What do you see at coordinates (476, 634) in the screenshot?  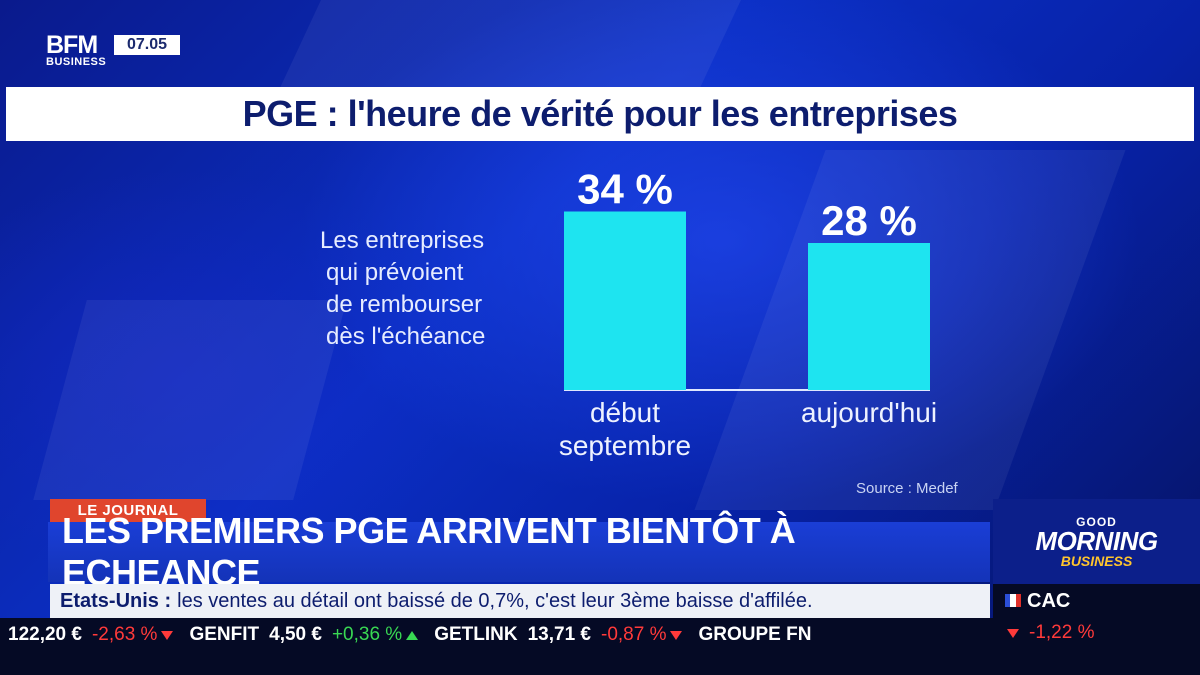 I see `stock-name: GETLINK` at bounding box center [476, 634].